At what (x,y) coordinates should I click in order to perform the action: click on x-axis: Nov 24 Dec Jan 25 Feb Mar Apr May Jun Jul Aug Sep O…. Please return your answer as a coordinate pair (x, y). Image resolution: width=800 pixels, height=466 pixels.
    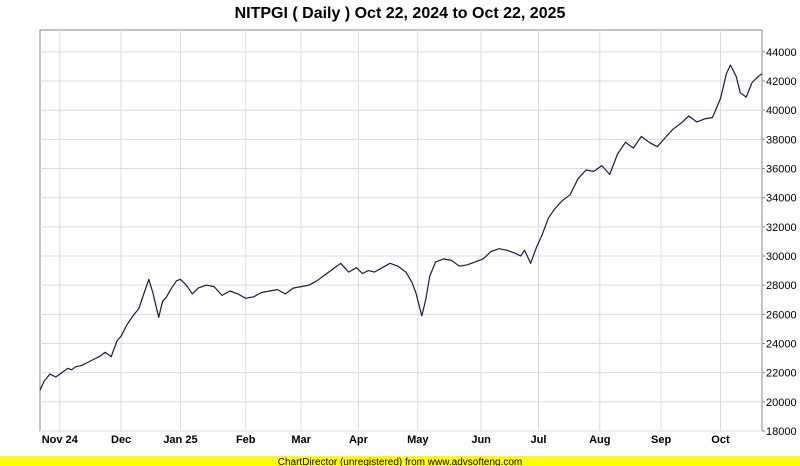
    Looking at the image, I should click on (386, 440).